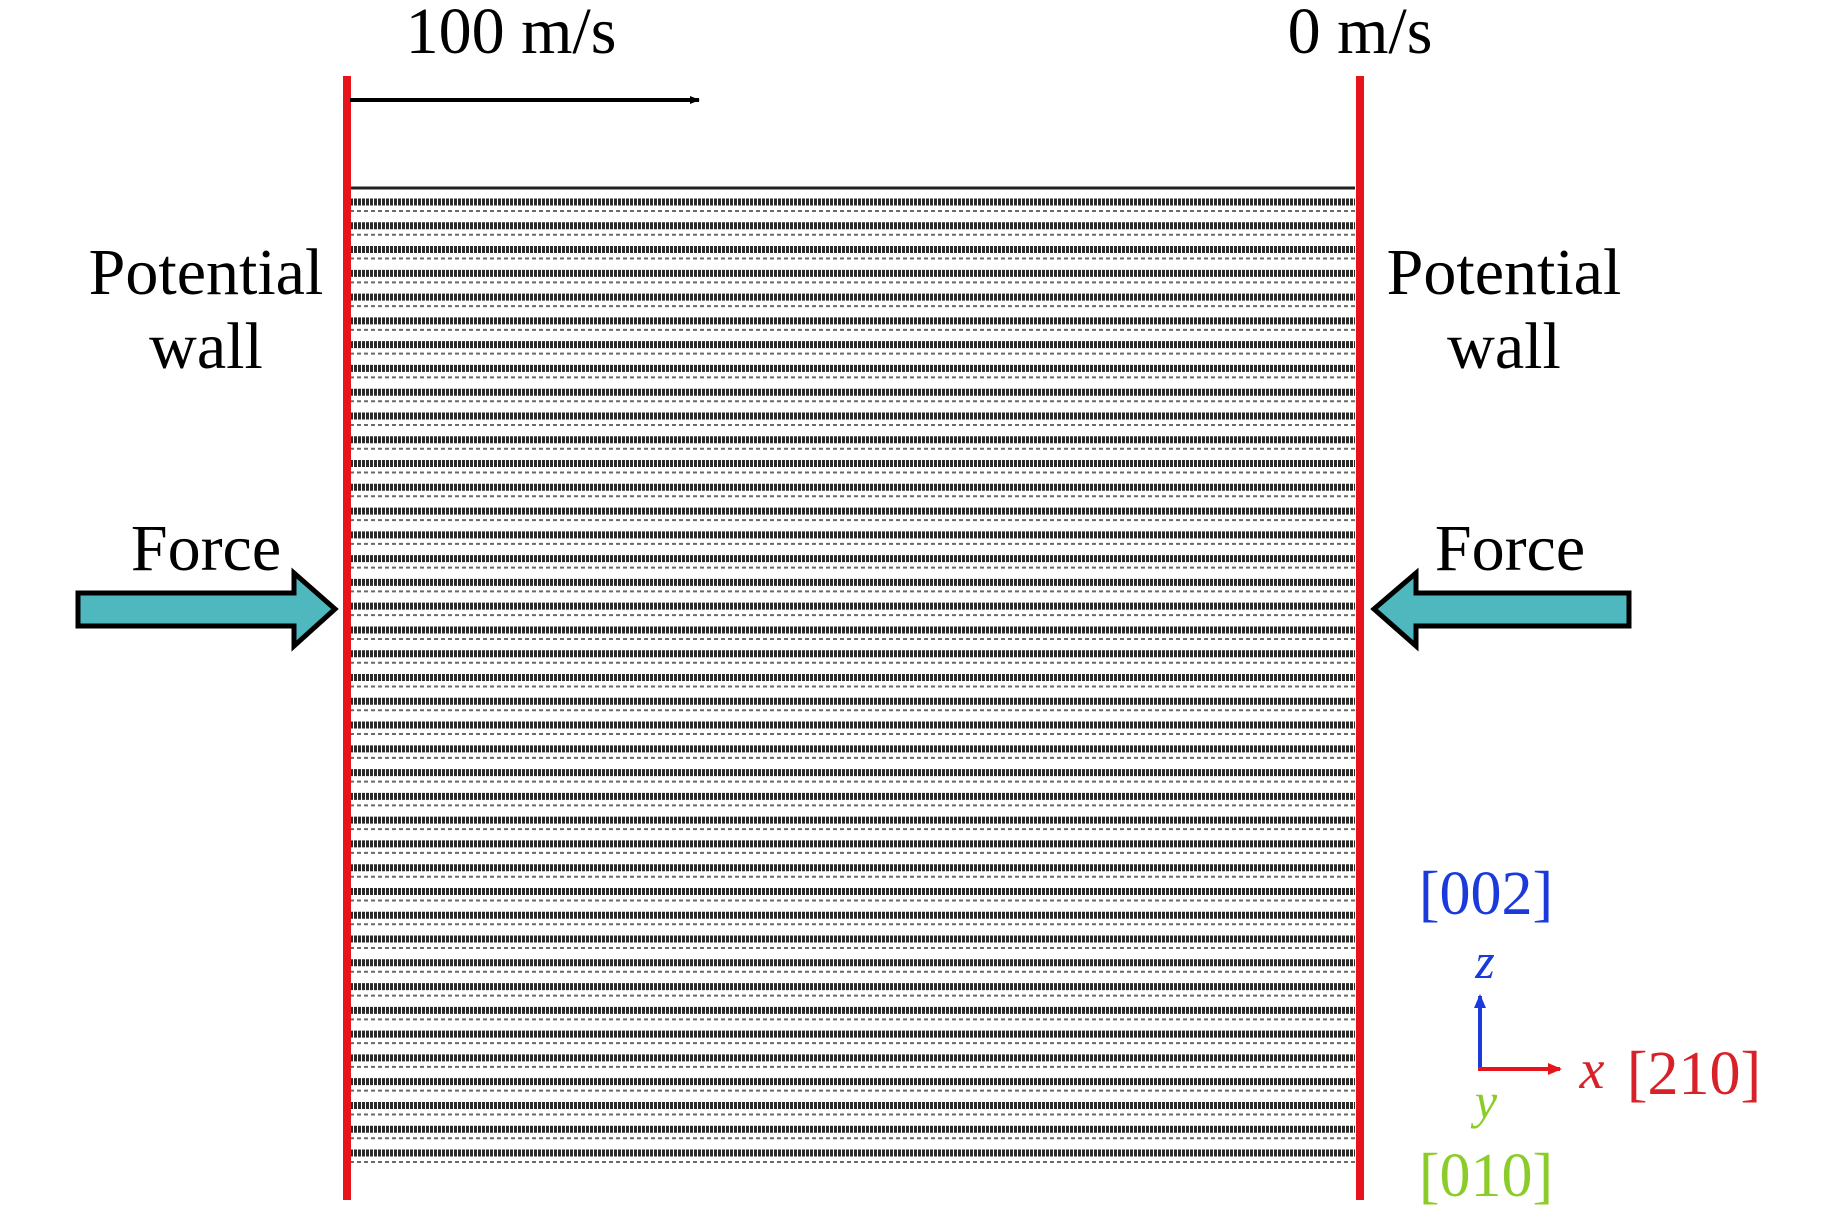 The image size is (1843, 1221). I want to click on y-label: y, so click(1484, 1101).